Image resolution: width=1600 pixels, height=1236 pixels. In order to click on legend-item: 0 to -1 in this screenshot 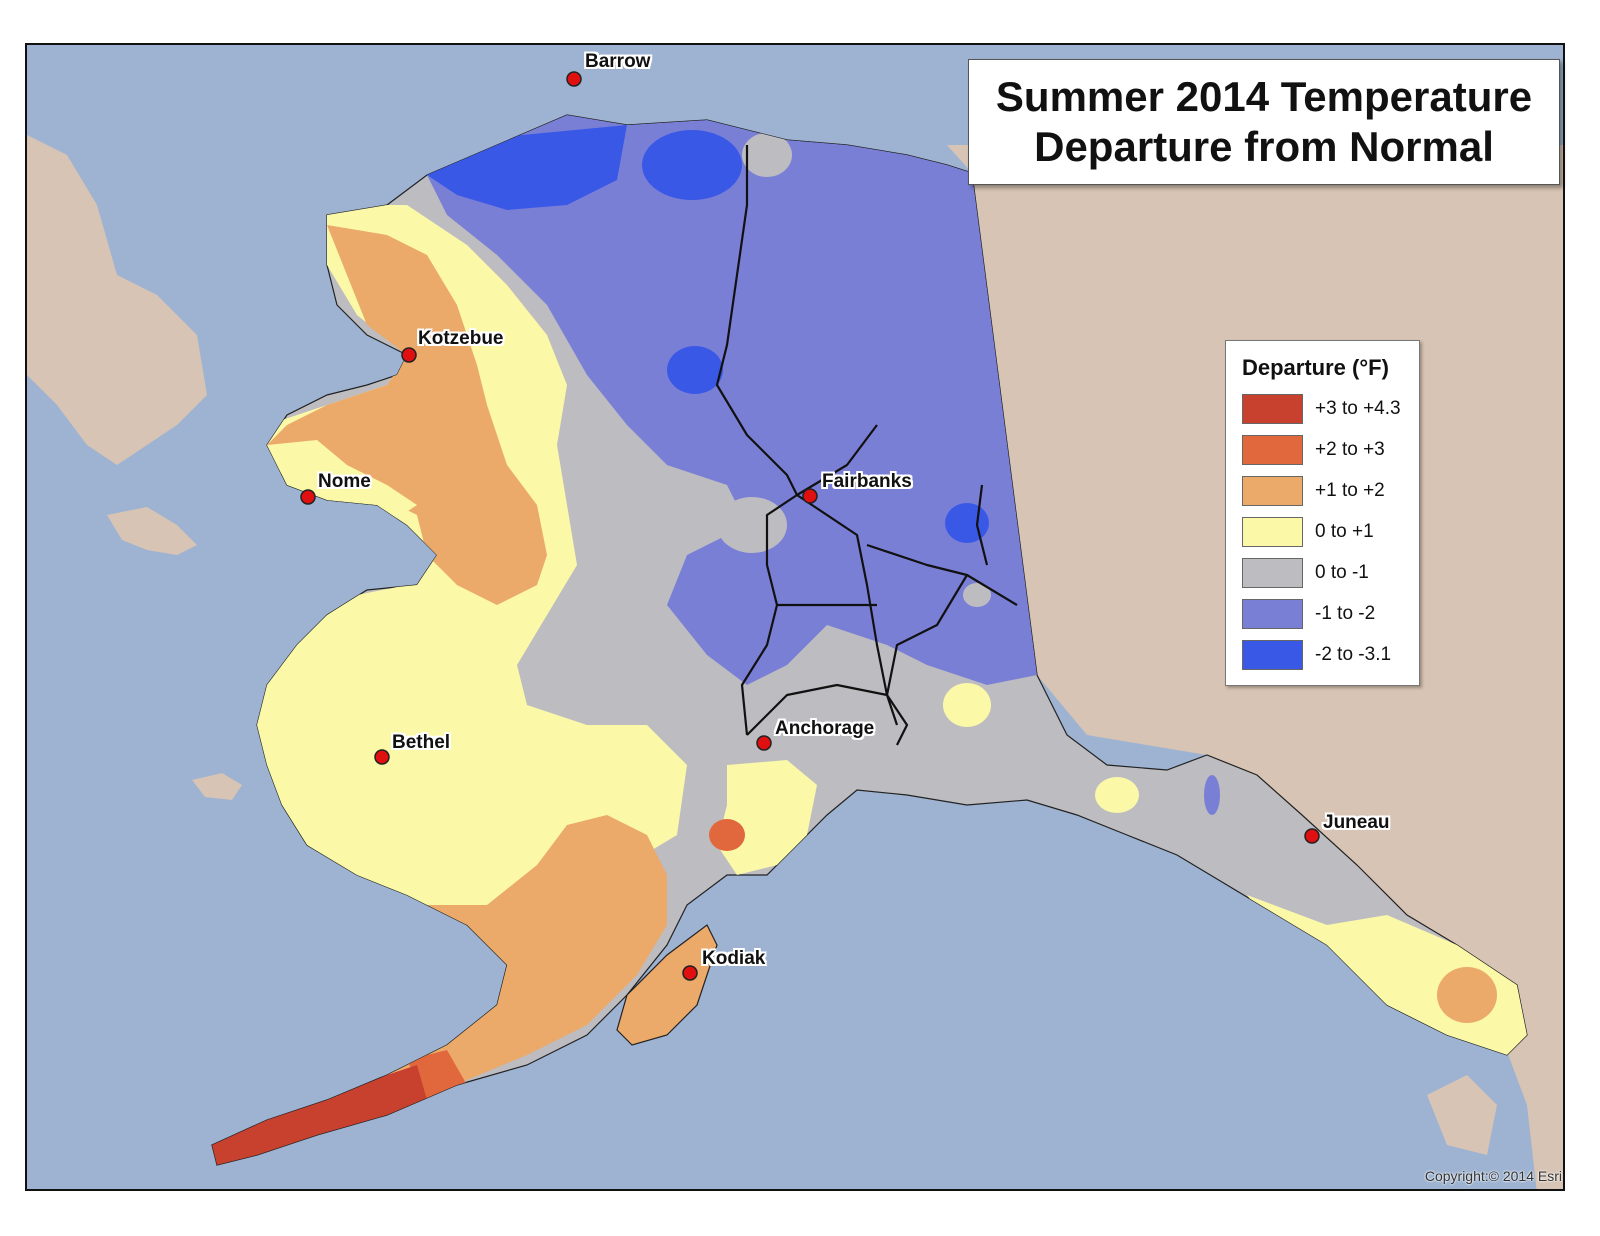, I will do `click(1305, 573)`.